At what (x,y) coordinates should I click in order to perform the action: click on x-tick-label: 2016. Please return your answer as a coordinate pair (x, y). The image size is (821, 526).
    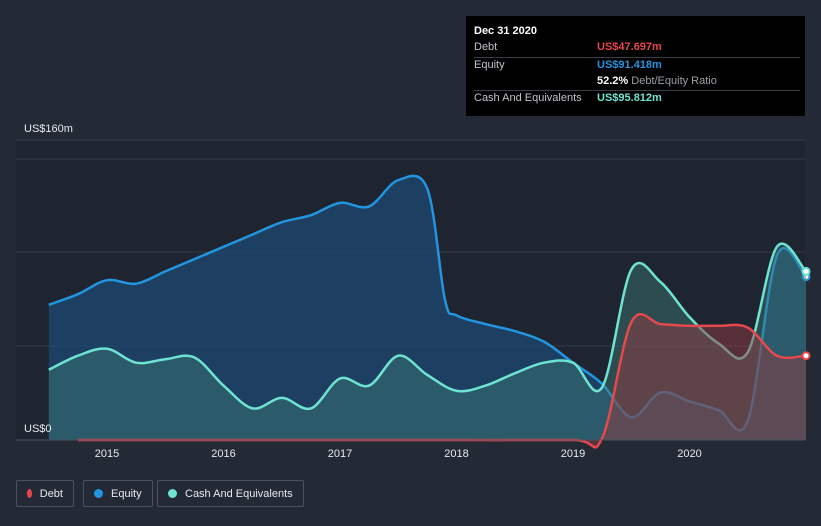
    Looking at the image, I should click on (223, 454).